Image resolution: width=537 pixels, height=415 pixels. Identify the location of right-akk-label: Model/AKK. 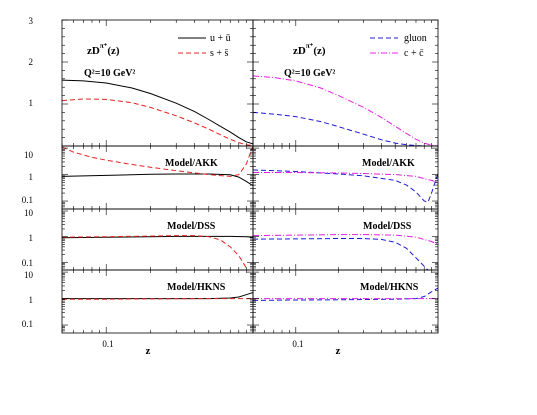
(388, 163).